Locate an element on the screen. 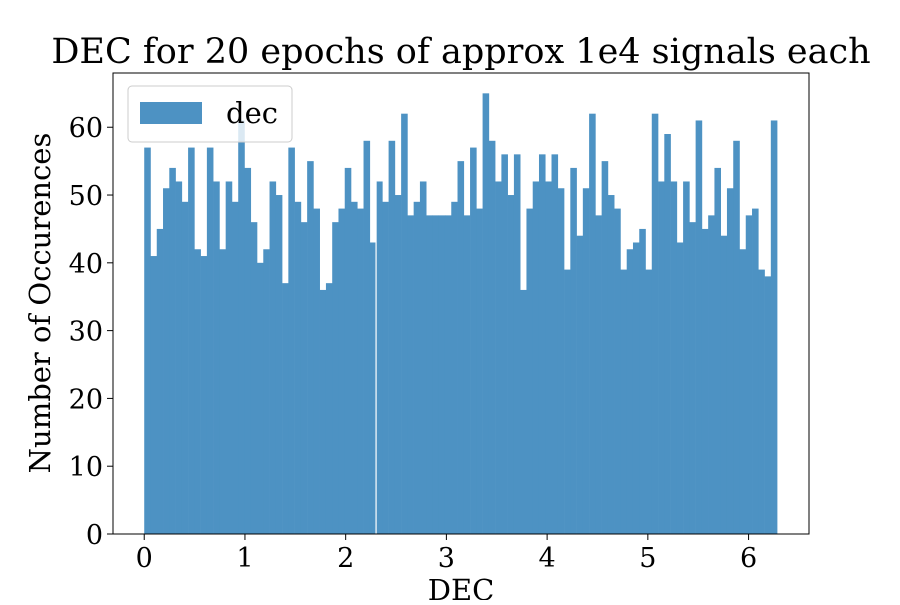 This screenshot has width=900, height=605. x-axis-label: DEC is located at coordinates (461, 586).